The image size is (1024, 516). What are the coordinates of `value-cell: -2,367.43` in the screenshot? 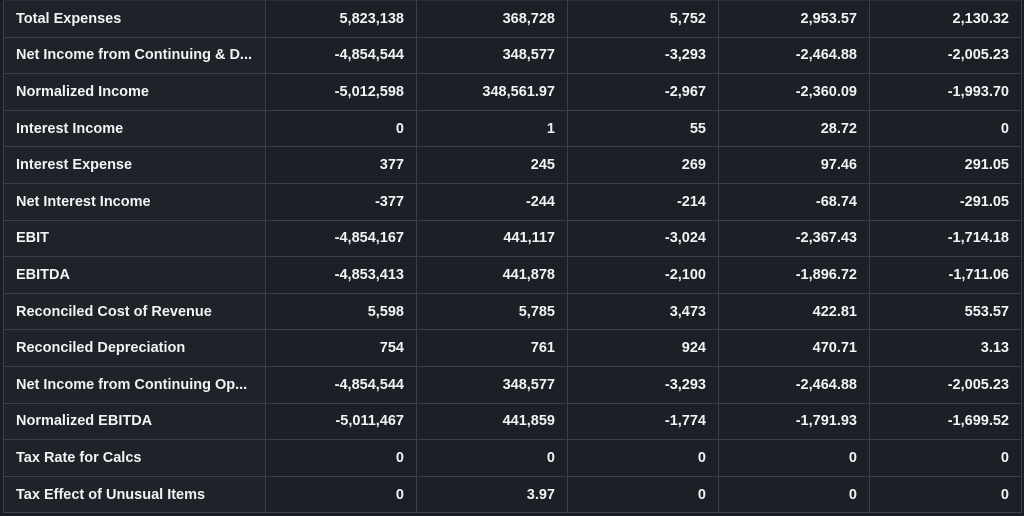 It's located at (794, 238).